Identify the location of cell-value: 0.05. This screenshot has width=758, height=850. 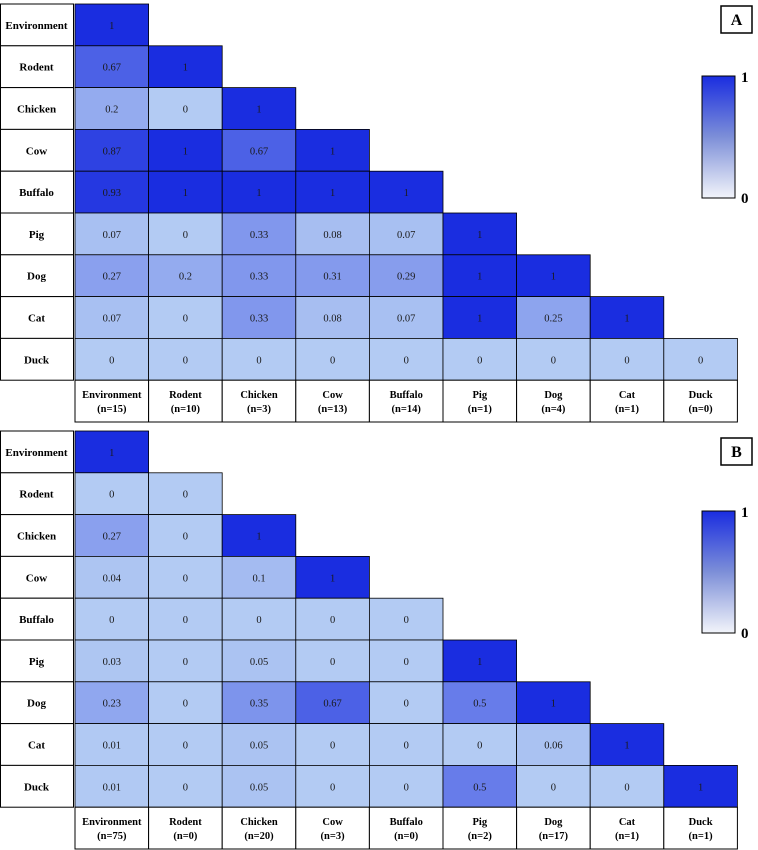
(259, 746).